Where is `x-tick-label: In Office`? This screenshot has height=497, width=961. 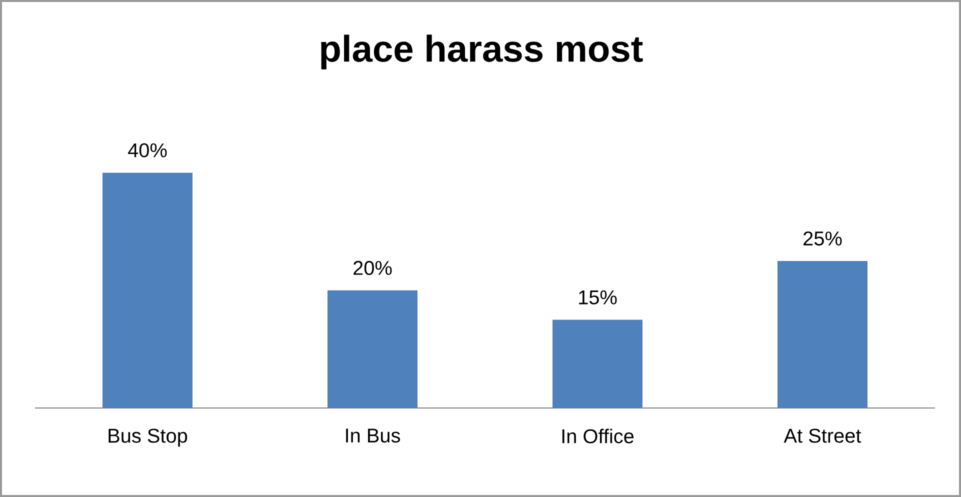
x-tick-label: In Office is located at coordinates (598, 436).